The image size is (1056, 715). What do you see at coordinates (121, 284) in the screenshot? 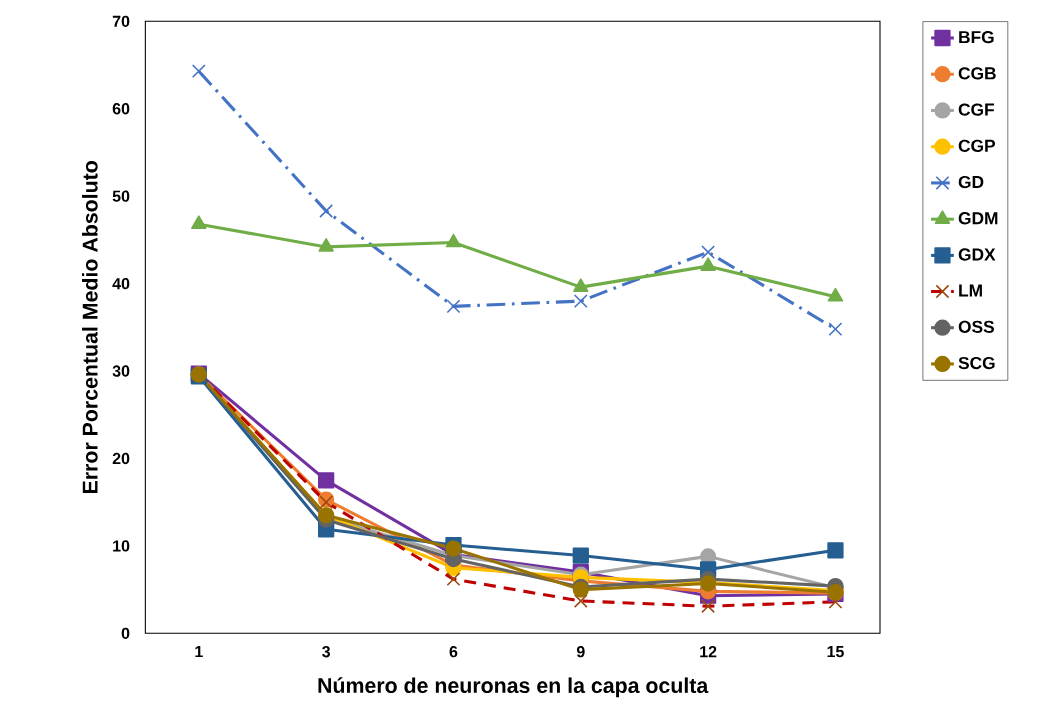
I see `y-tick-label: 40` at bounding box center [121, 284].